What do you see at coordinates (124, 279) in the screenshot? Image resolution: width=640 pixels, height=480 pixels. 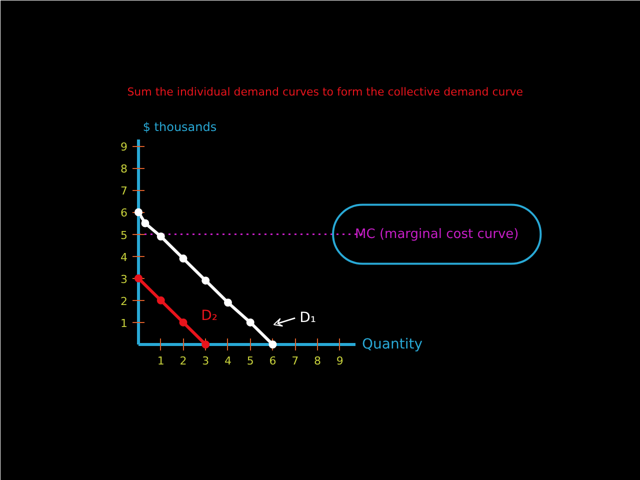 I see `y-tick-label: 3` at bounding box center [124, 279].